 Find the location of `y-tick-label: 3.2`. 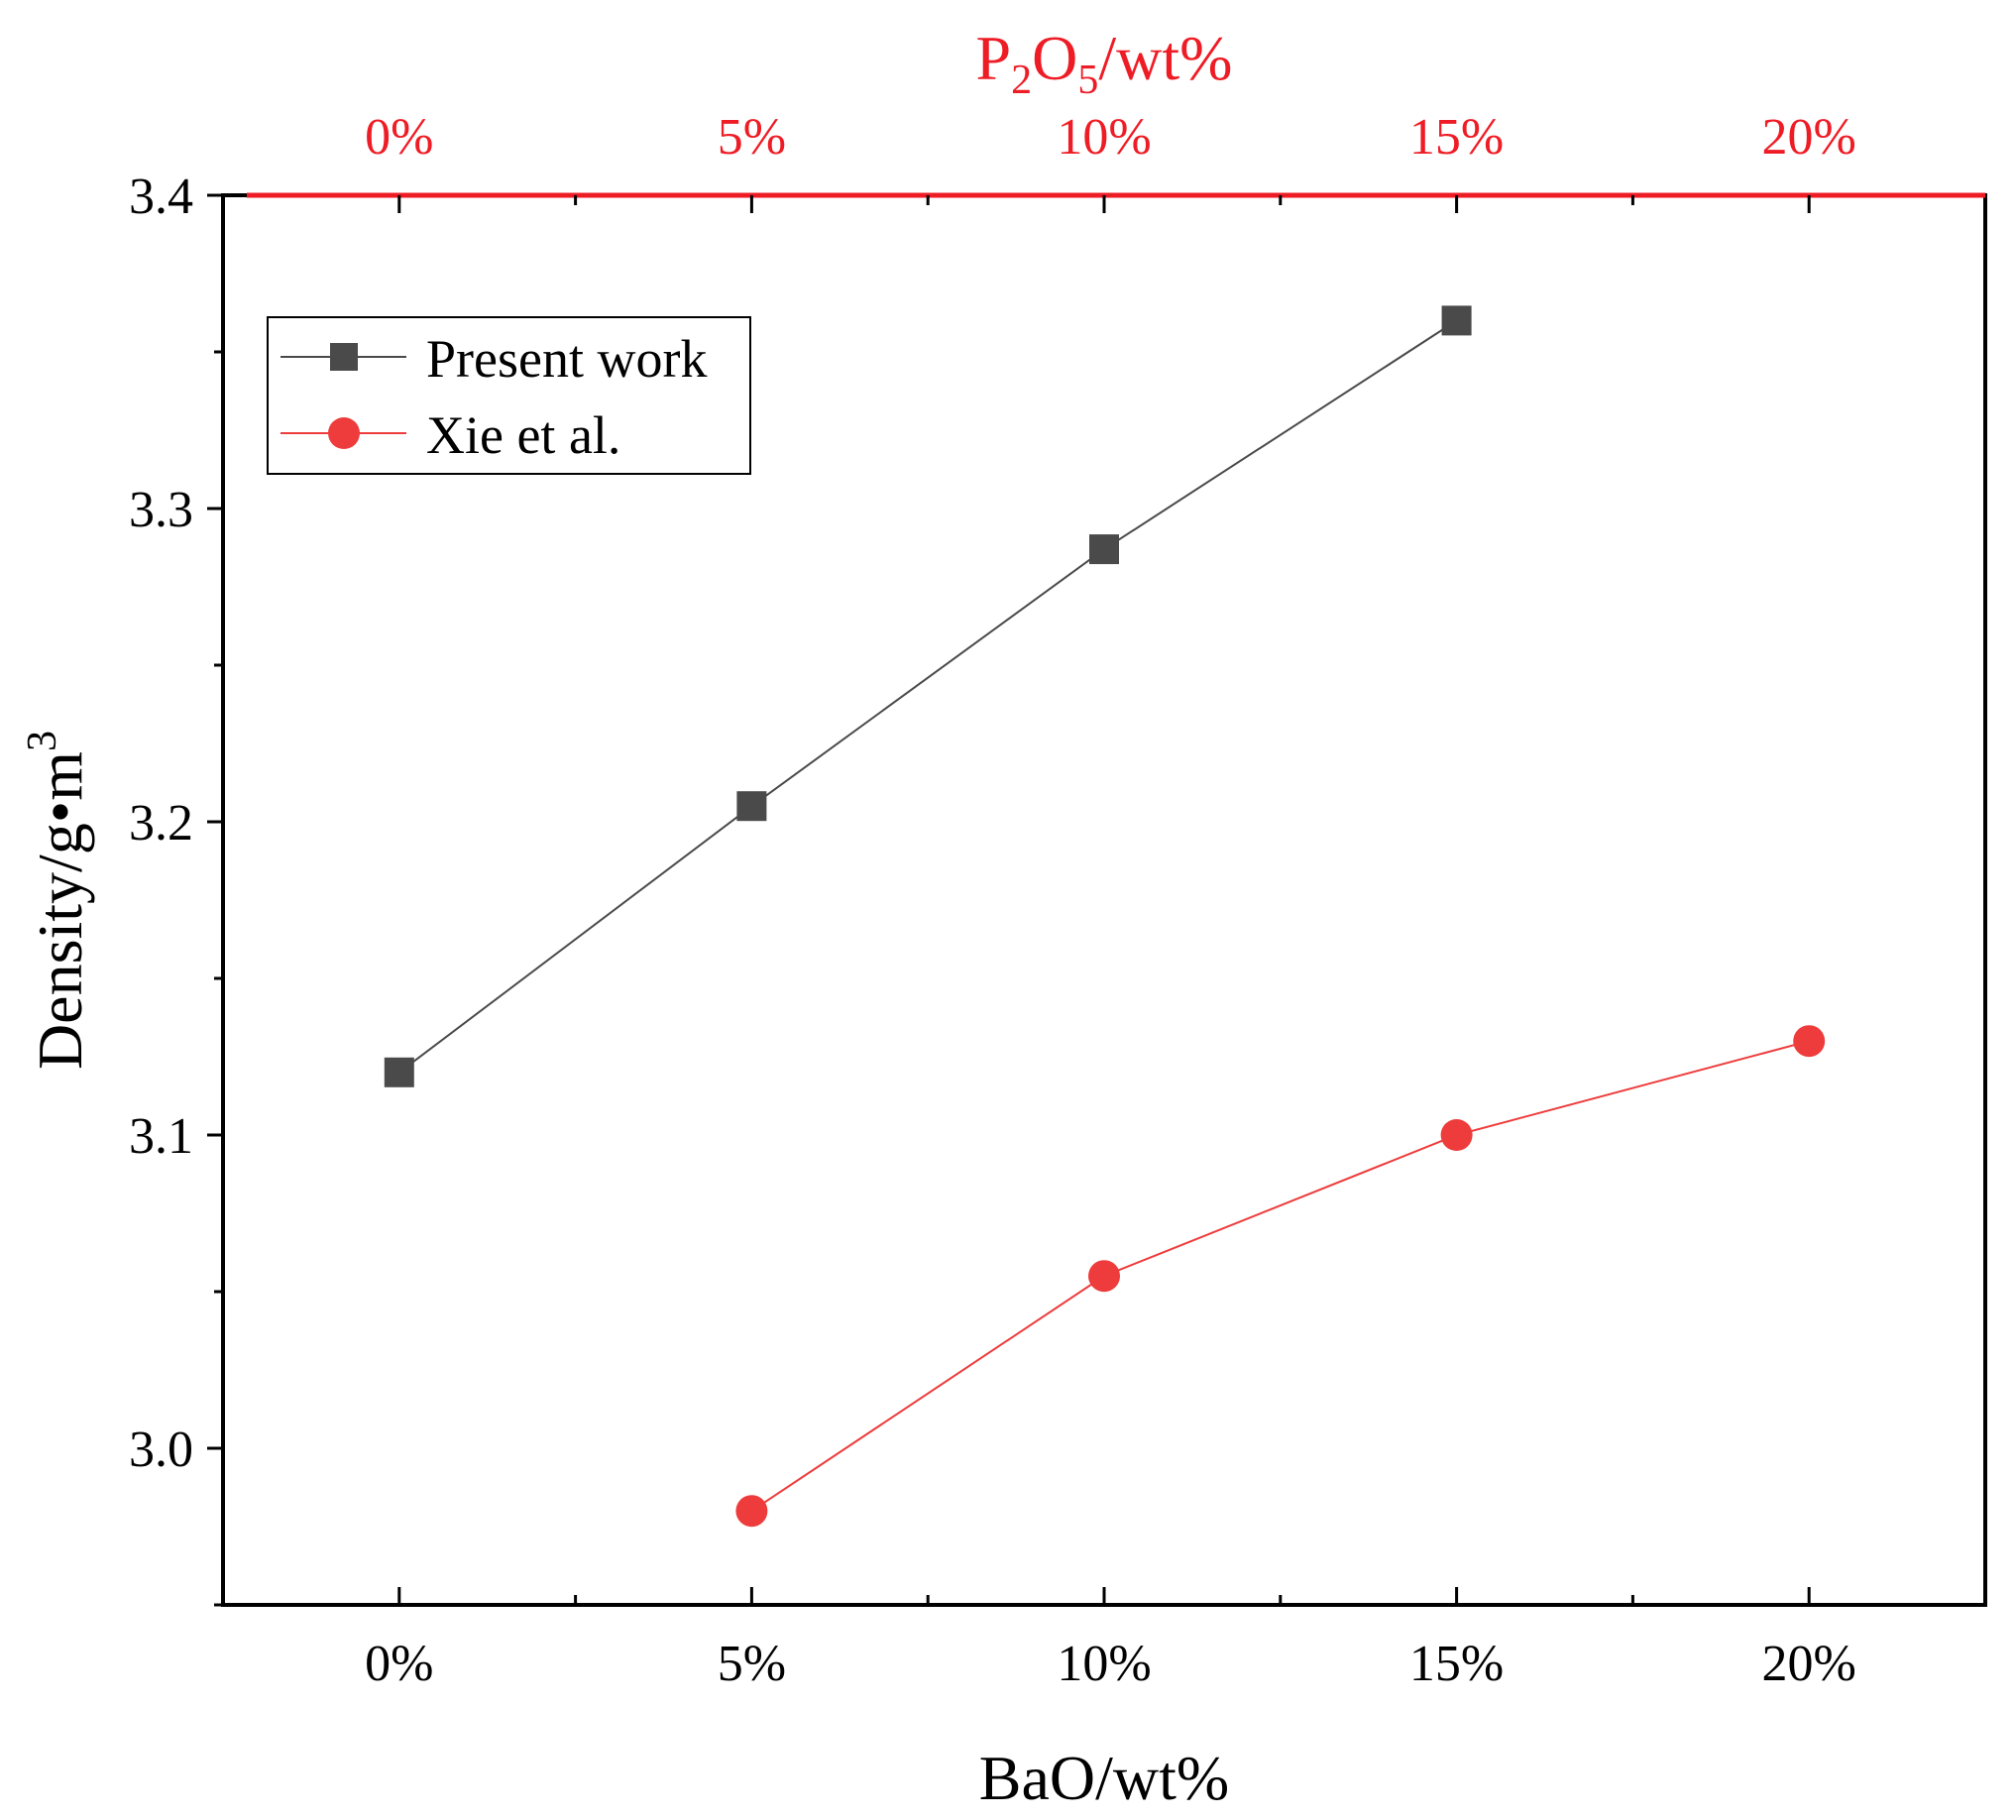

y-tick-label: 3.2 is located at coordinates (161, 823).